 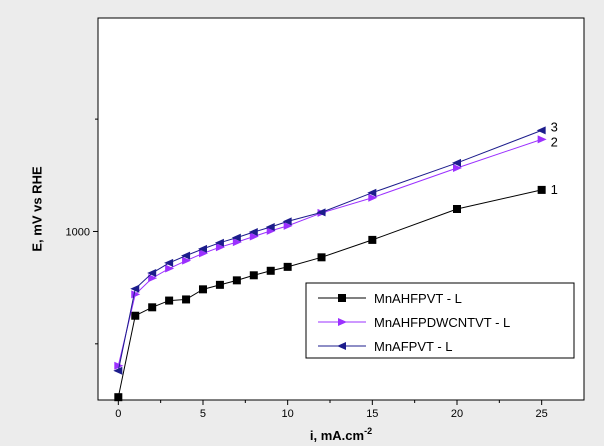 What do you see at coordinates (413, 346) in the screenshot?
I see `legend-label: MnAFPVT - L` at bounding box center [413, 346].